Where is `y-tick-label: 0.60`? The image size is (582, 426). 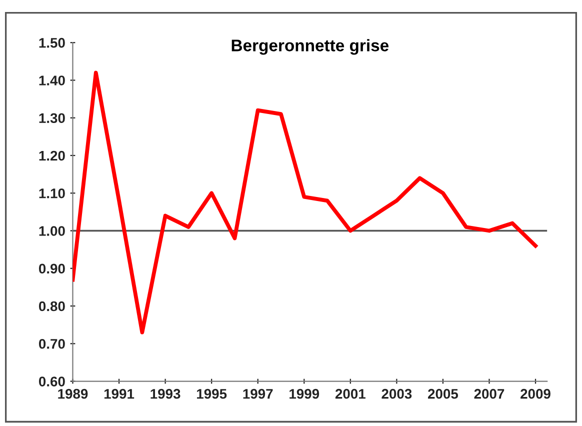
y-tick-label: 0.60 is located at coordinates (51, 381).